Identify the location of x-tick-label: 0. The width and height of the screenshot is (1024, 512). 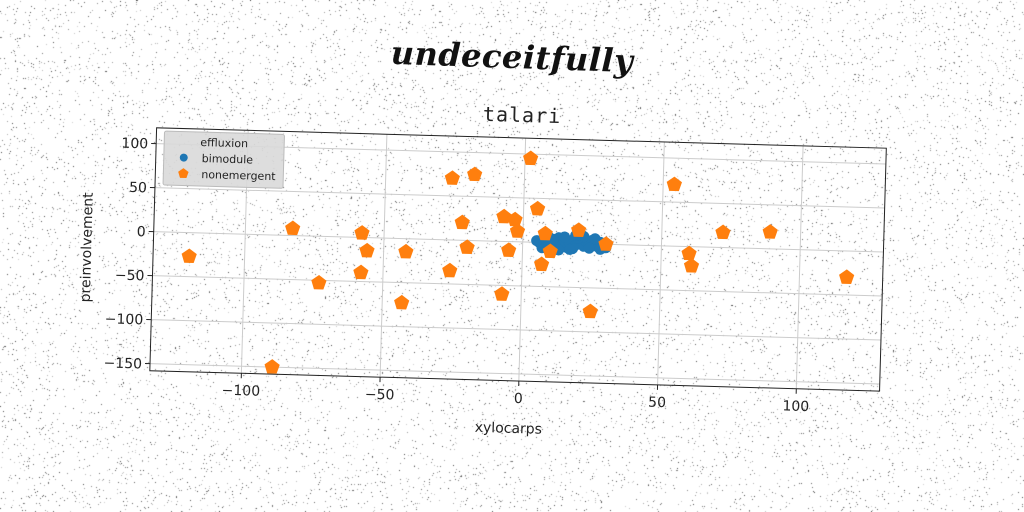
(518, 399).